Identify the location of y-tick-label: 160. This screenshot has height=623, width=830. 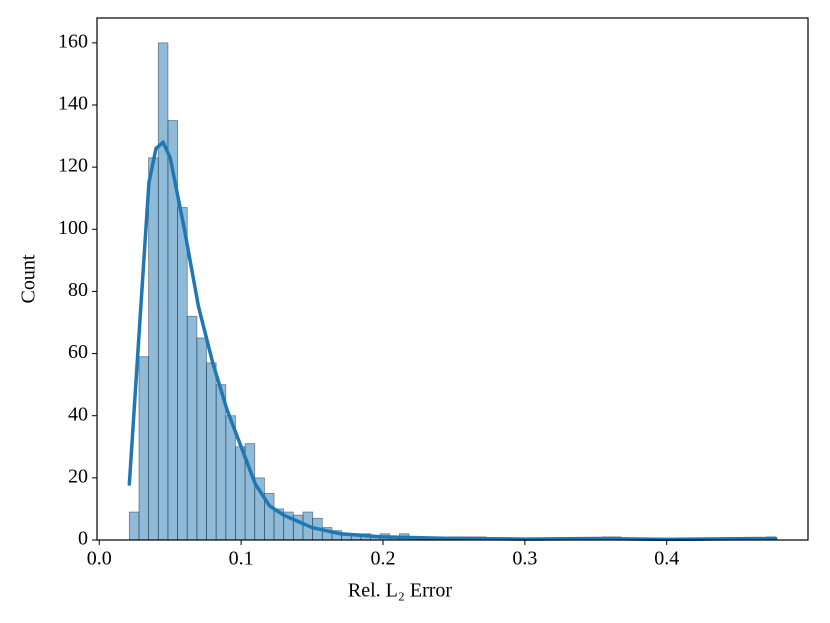
(73, 41).